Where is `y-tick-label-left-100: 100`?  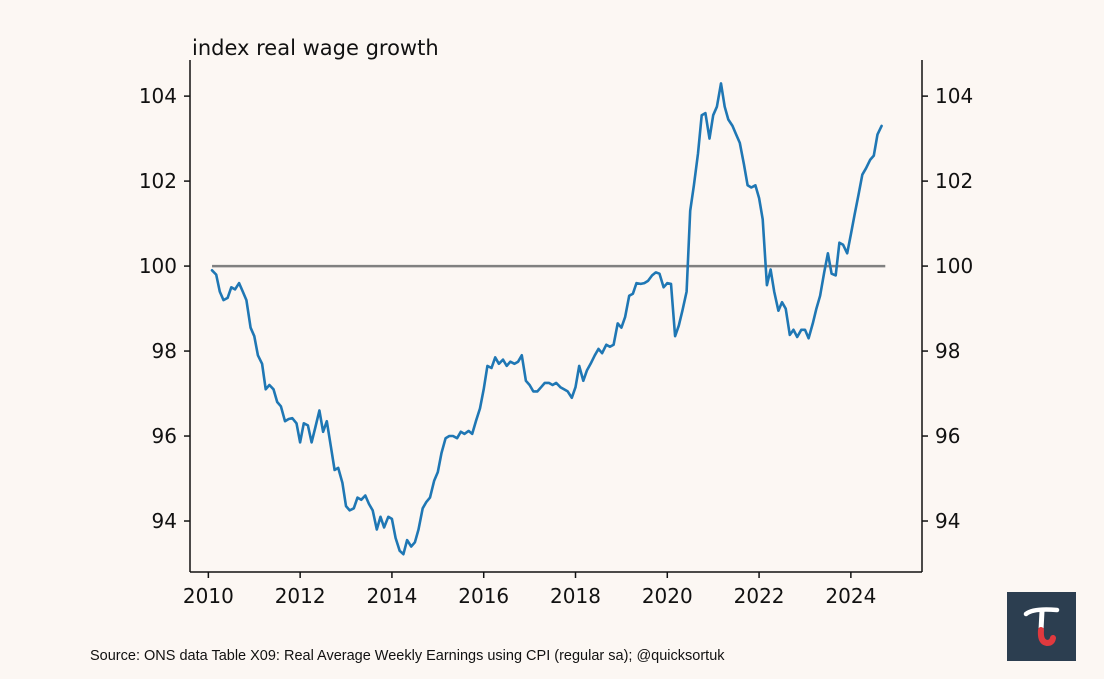
y-tick-label-left-100: 100 is located at coordinates (158, 266).